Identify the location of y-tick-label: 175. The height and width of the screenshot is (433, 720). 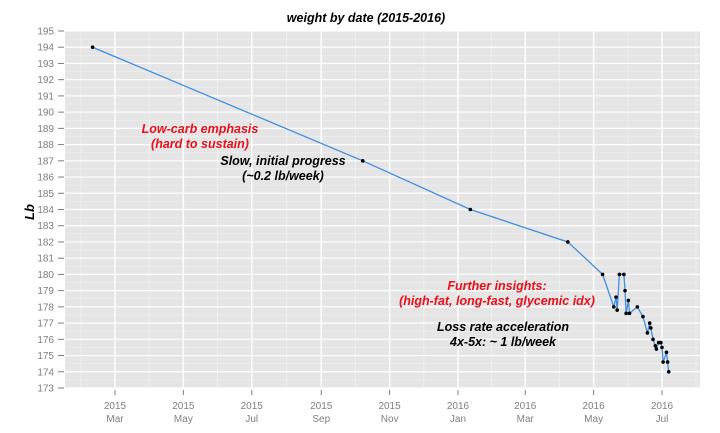
(45, 356).